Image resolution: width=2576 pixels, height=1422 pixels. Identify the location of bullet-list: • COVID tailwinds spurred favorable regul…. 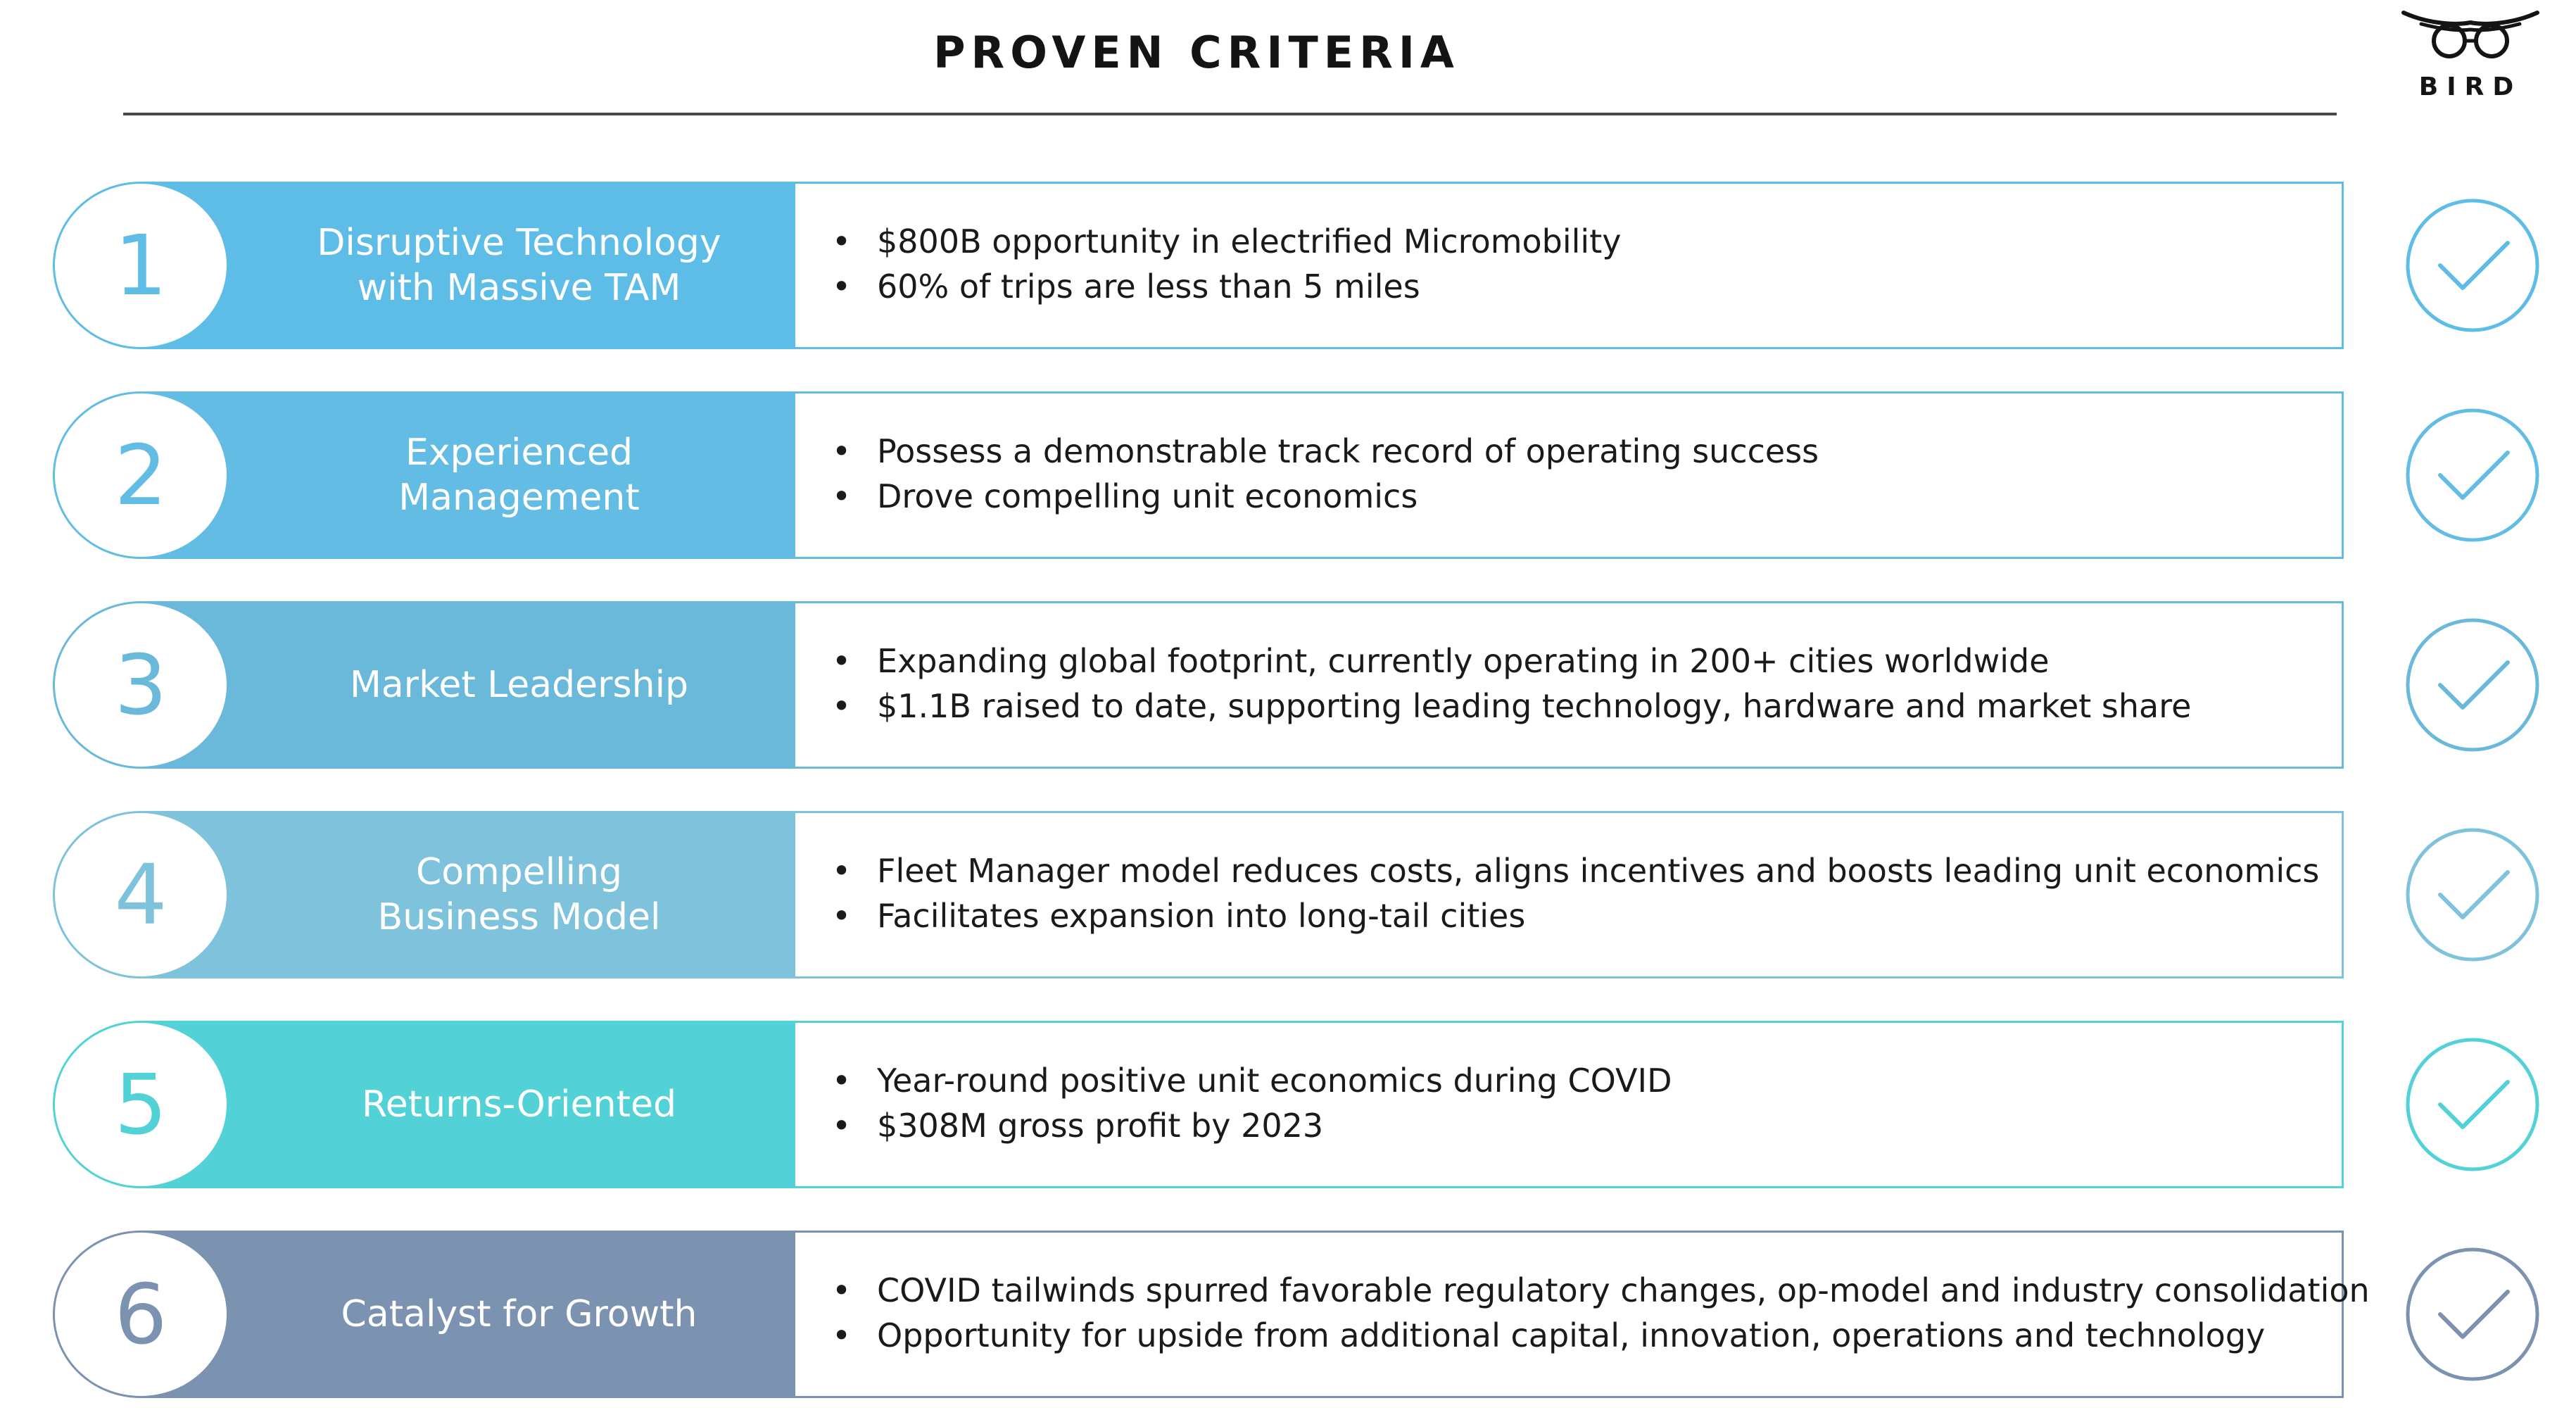
(1601, 1313).